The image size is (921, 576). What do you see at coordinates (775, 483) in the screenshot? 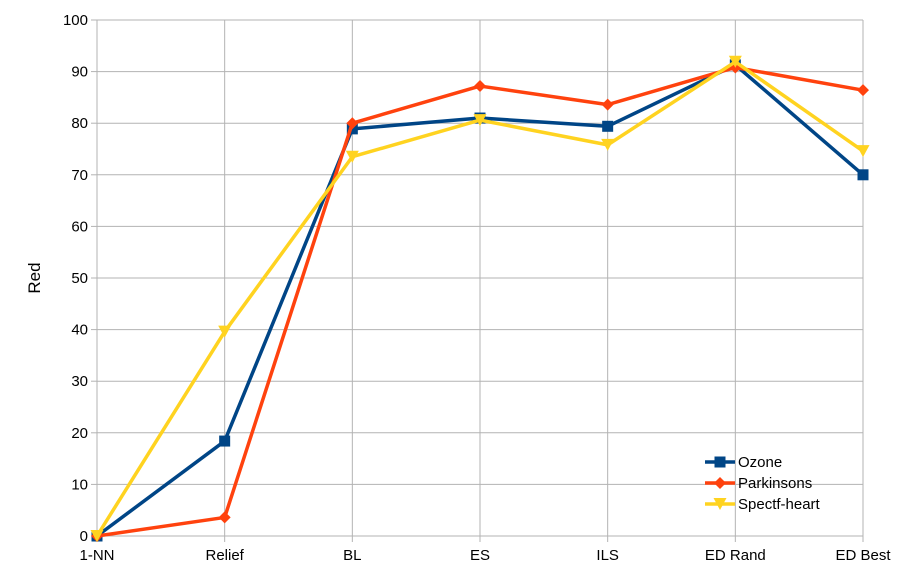
I see `legend-label: Parkinsons` at bounding box center [775, 483].